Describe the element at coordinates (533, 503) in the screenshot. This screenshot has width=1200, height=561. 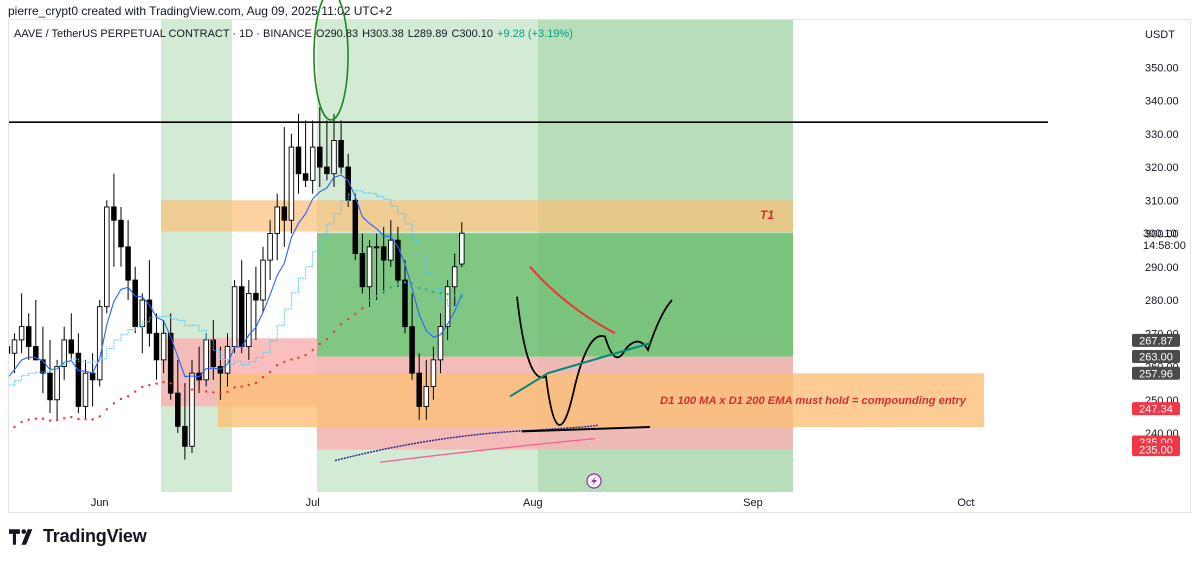
I see `x-tick-label: Aug` at that location.